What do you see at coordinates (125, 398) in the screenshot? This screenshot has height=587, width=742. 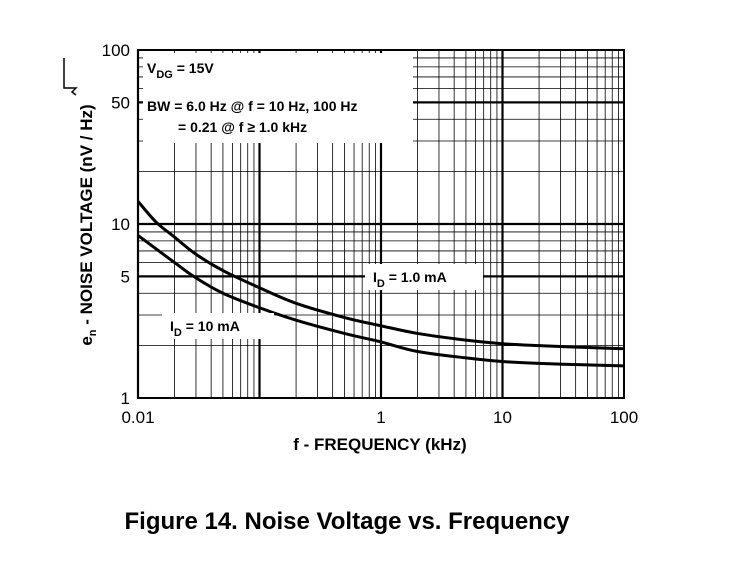 I see `y-tick-label: 1` at bounding box center [125, 398].